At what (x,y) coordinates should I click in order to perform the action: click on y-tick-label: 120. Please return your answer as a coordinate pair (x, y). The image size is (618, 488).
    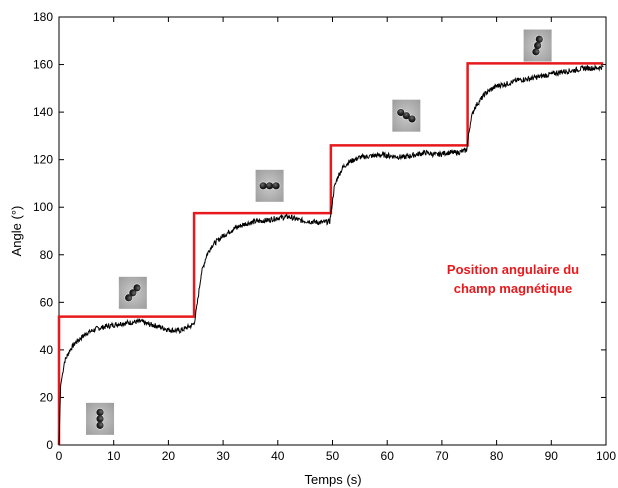
    Looking at the image, I should click on (43, 160).